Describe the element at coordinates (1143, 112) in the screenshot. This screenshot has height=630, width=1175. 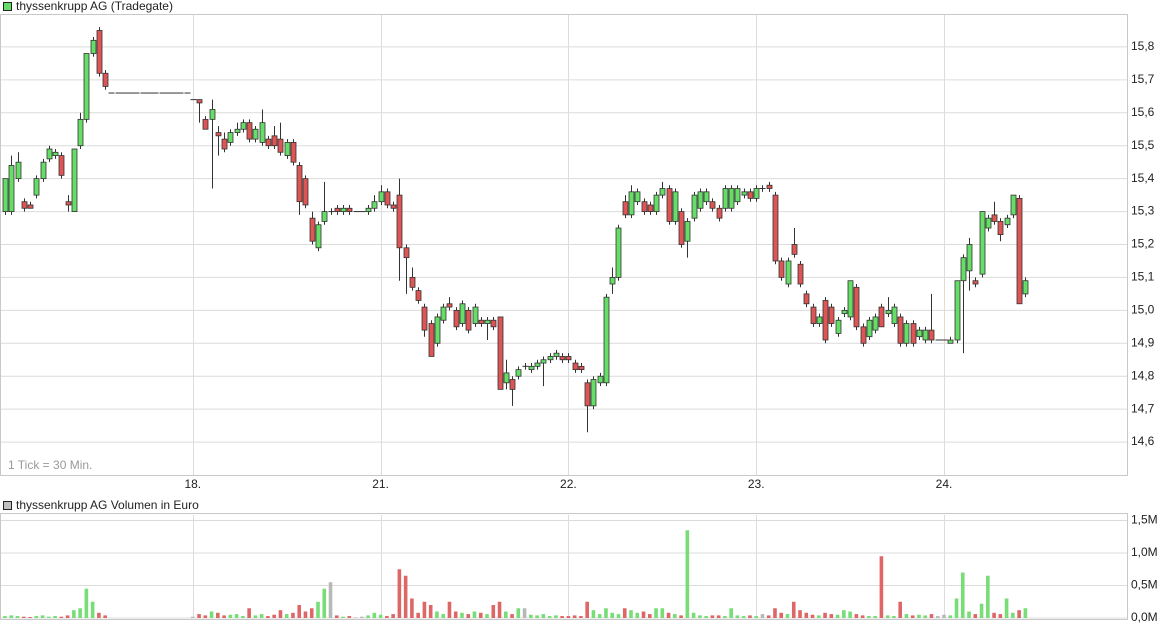
I see `y-tick-label: 15,6` at that location.